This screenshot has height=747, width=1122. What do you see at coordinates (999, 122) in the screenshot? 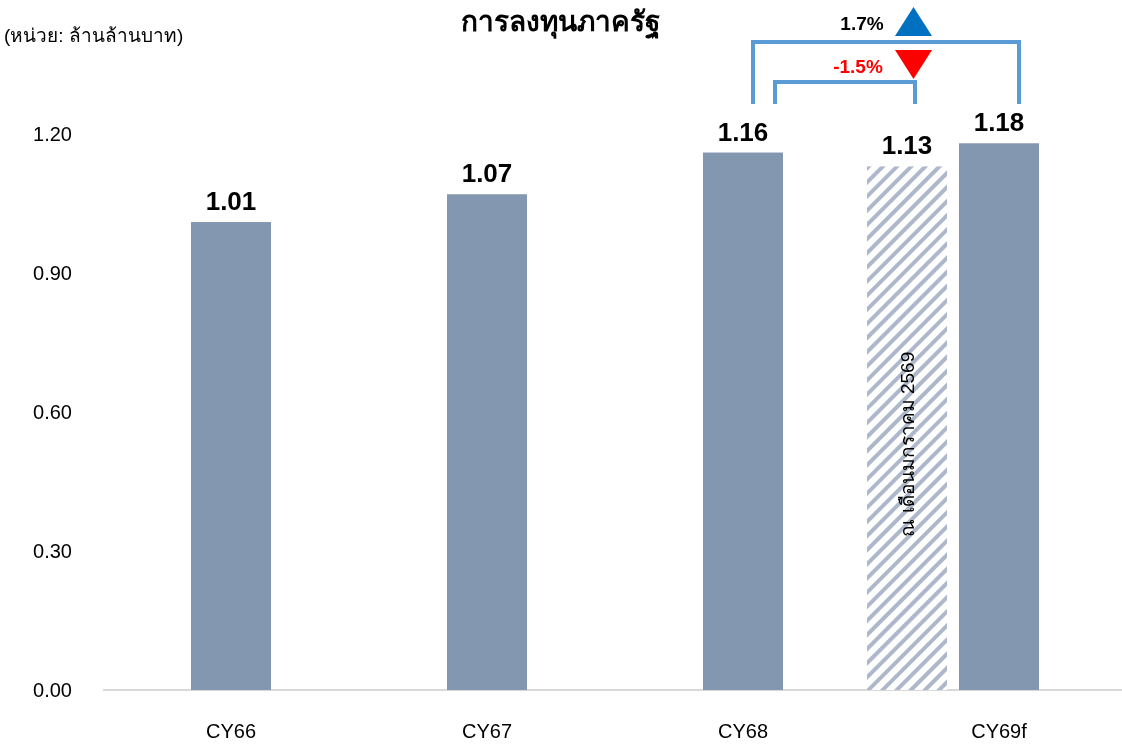
I see `data-label: 1.18` at bounding box center [999, 122].